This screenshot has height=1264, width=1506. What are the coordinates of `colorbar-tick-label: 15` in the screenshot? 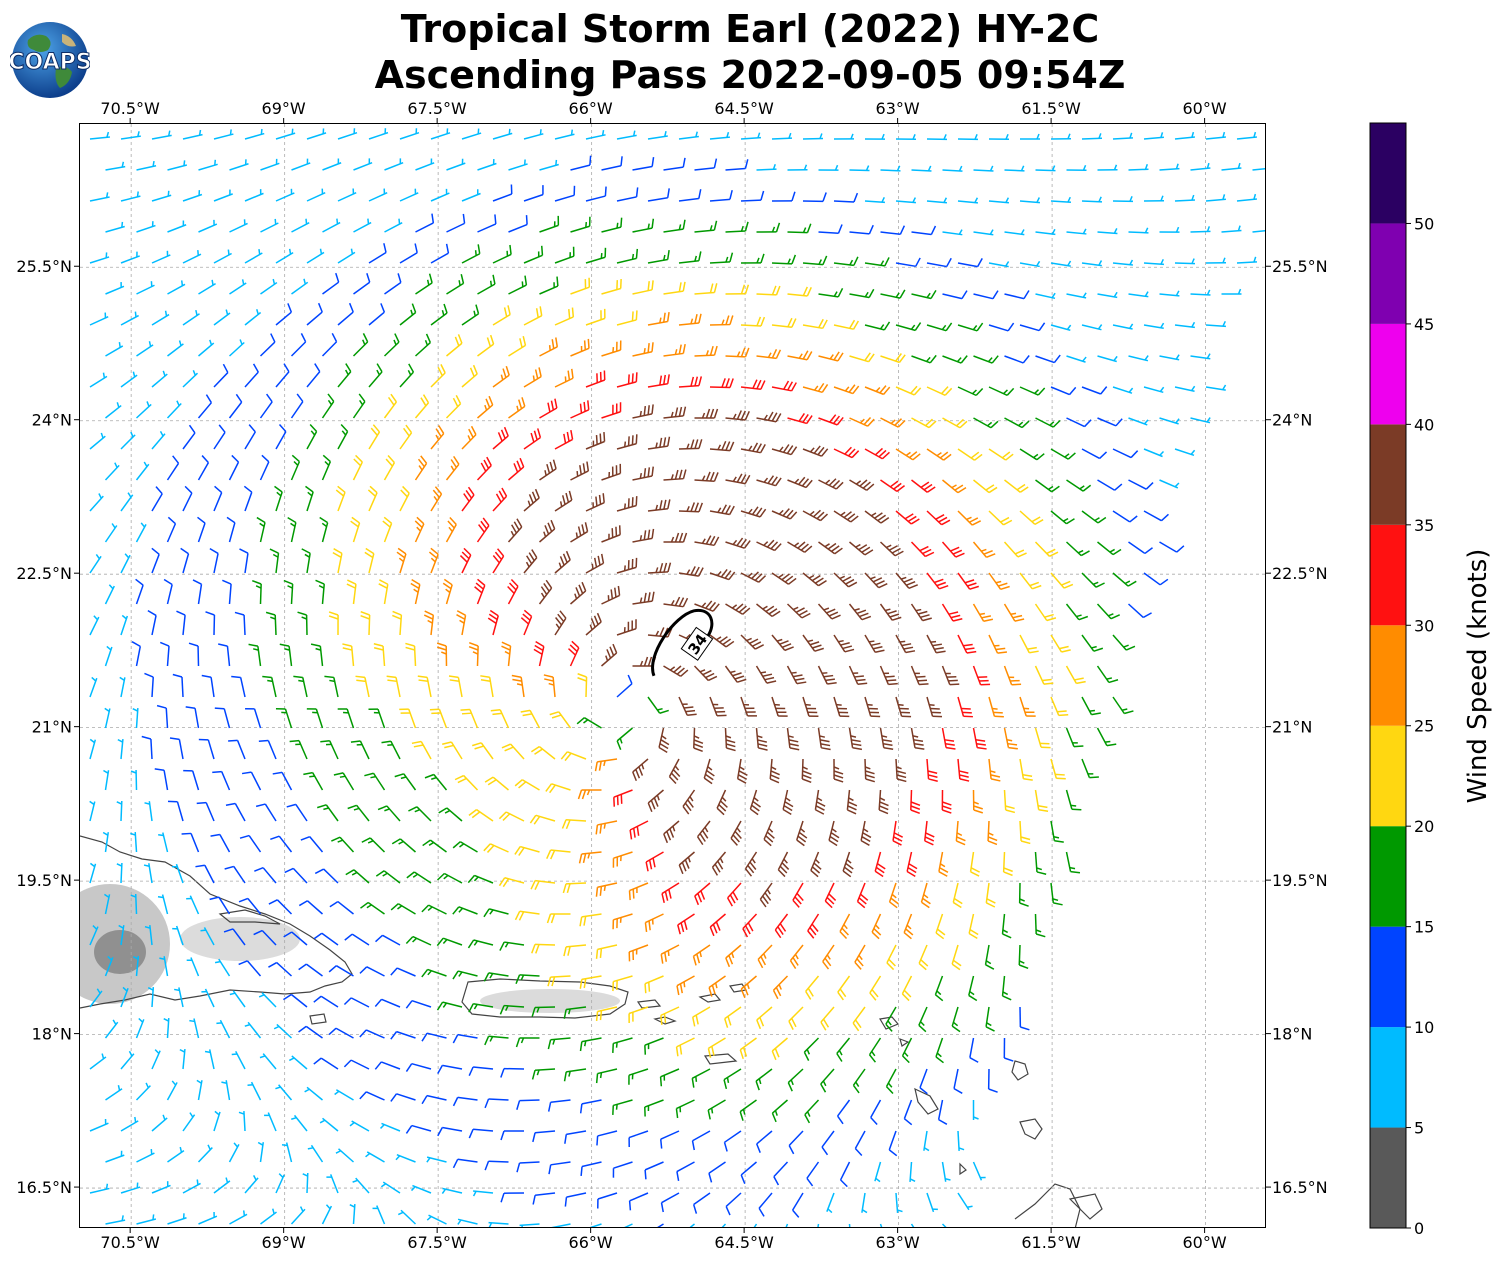 It's located at (1424, 927).